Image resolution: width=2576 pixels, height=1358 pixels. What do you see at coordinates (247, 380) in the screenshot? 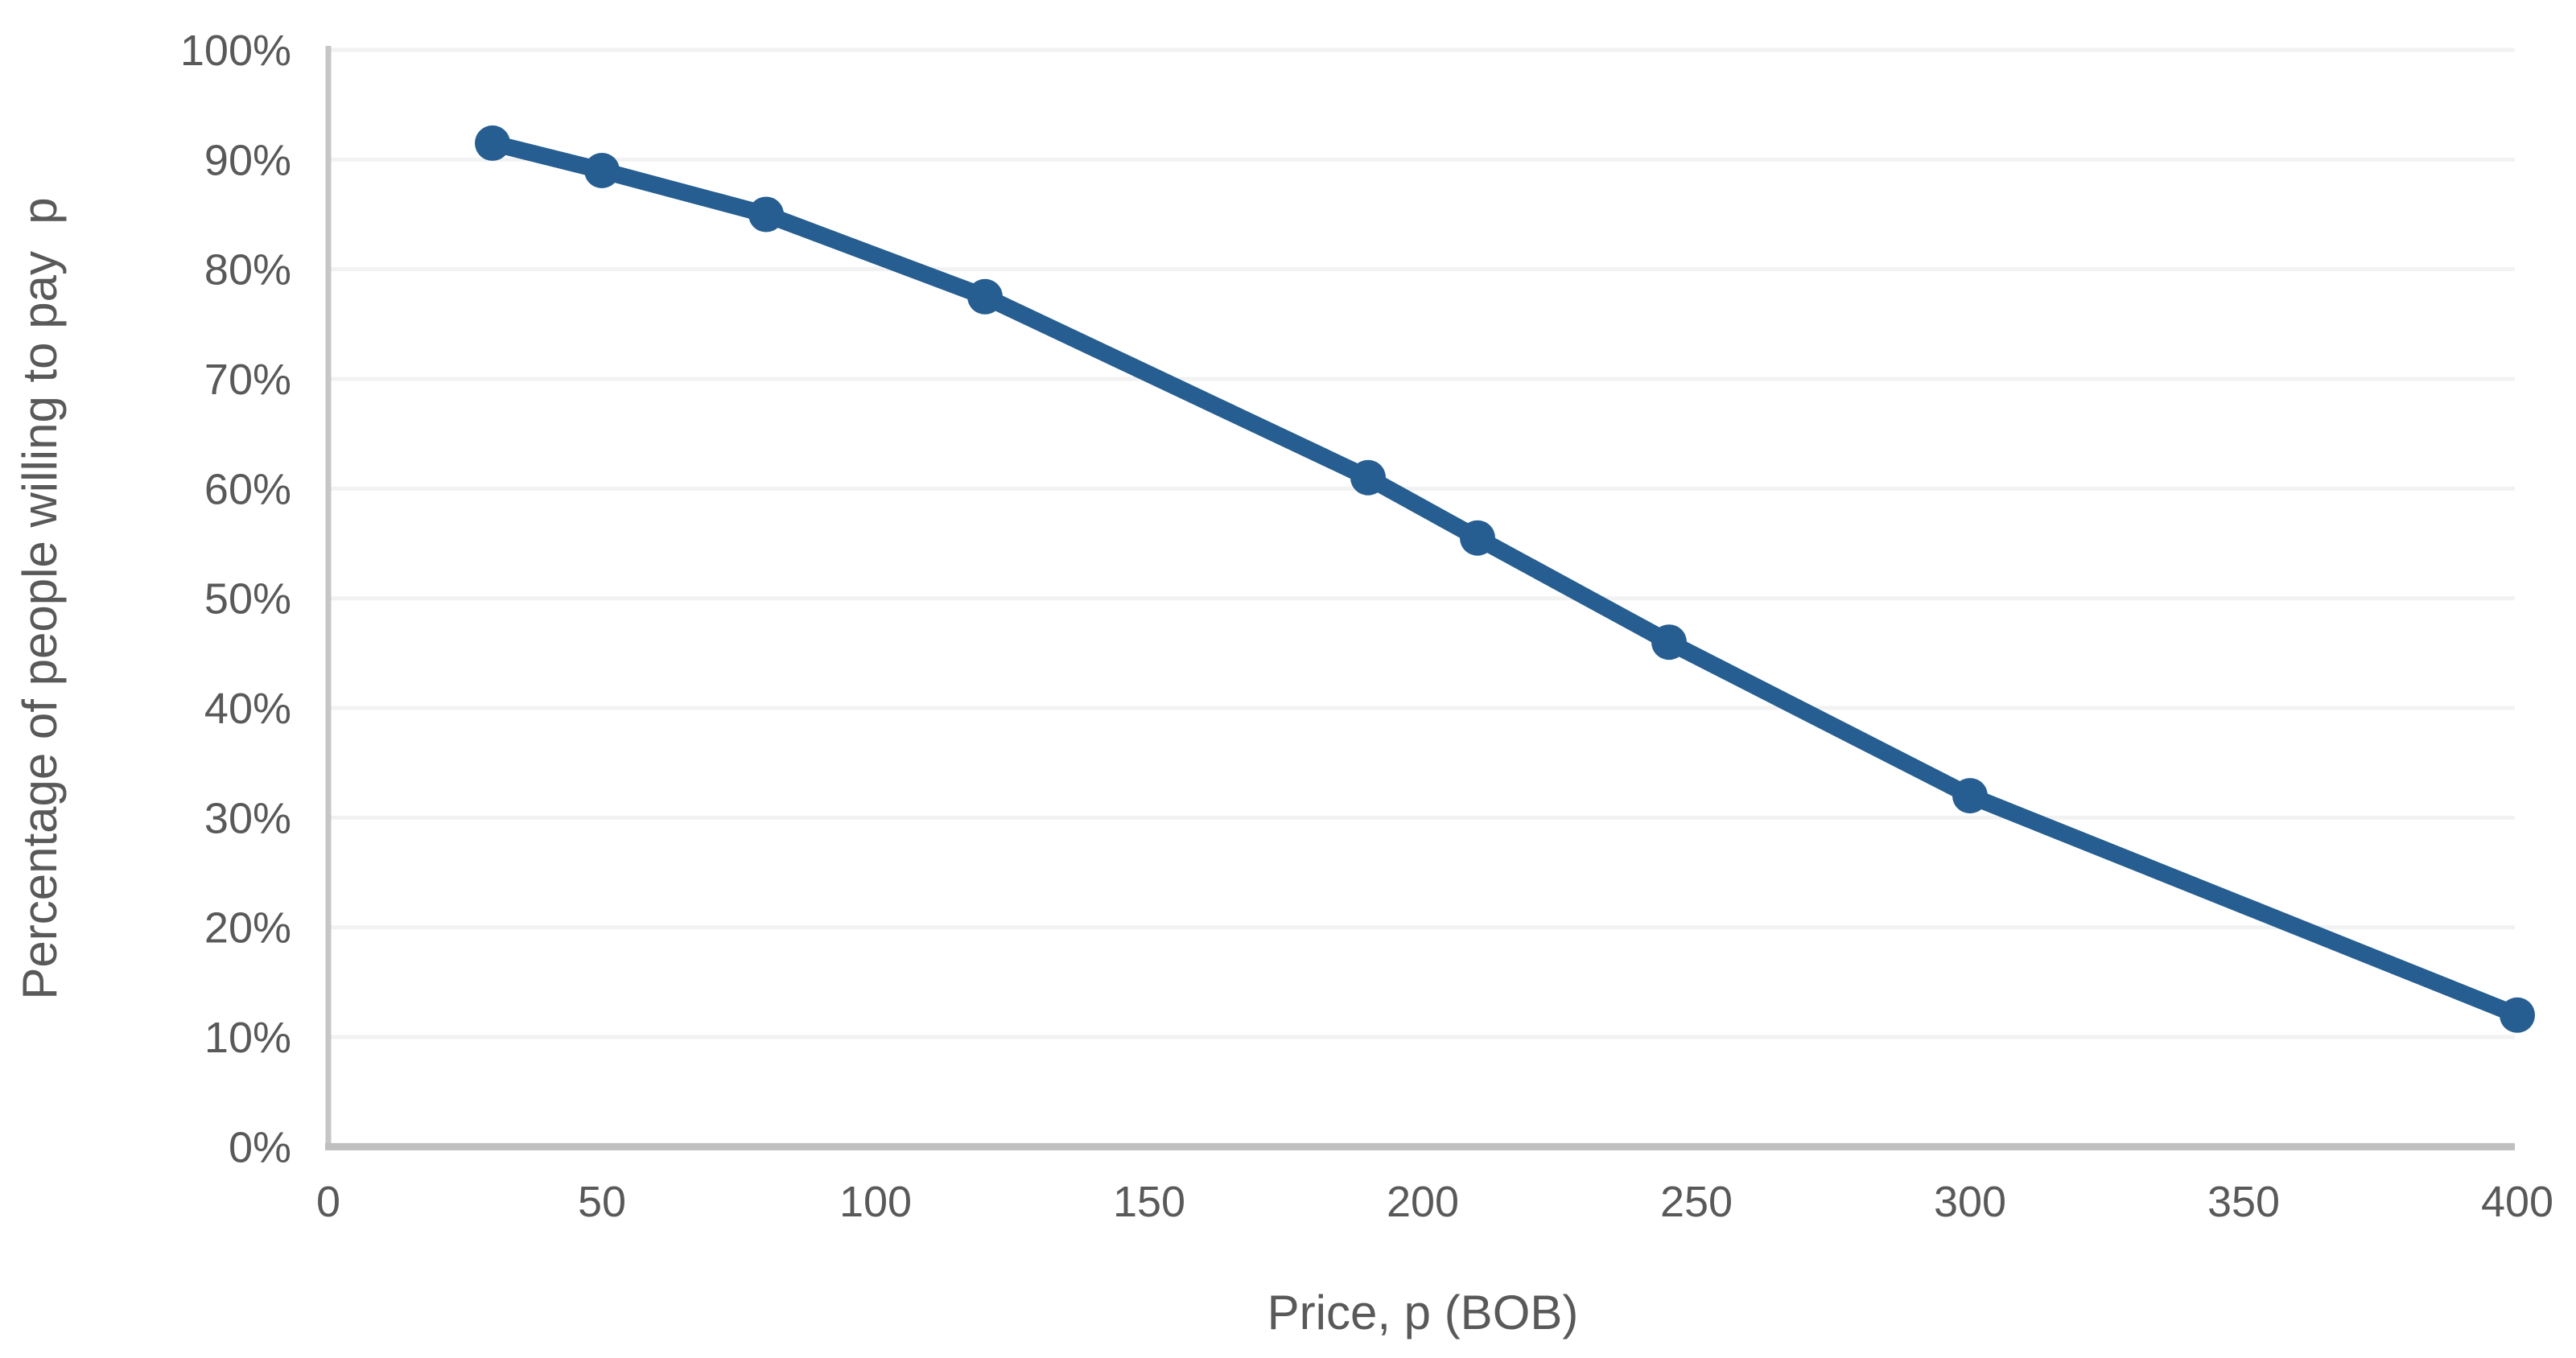
I see `y-tick-label: 70%` at bounding box center [247, 380].